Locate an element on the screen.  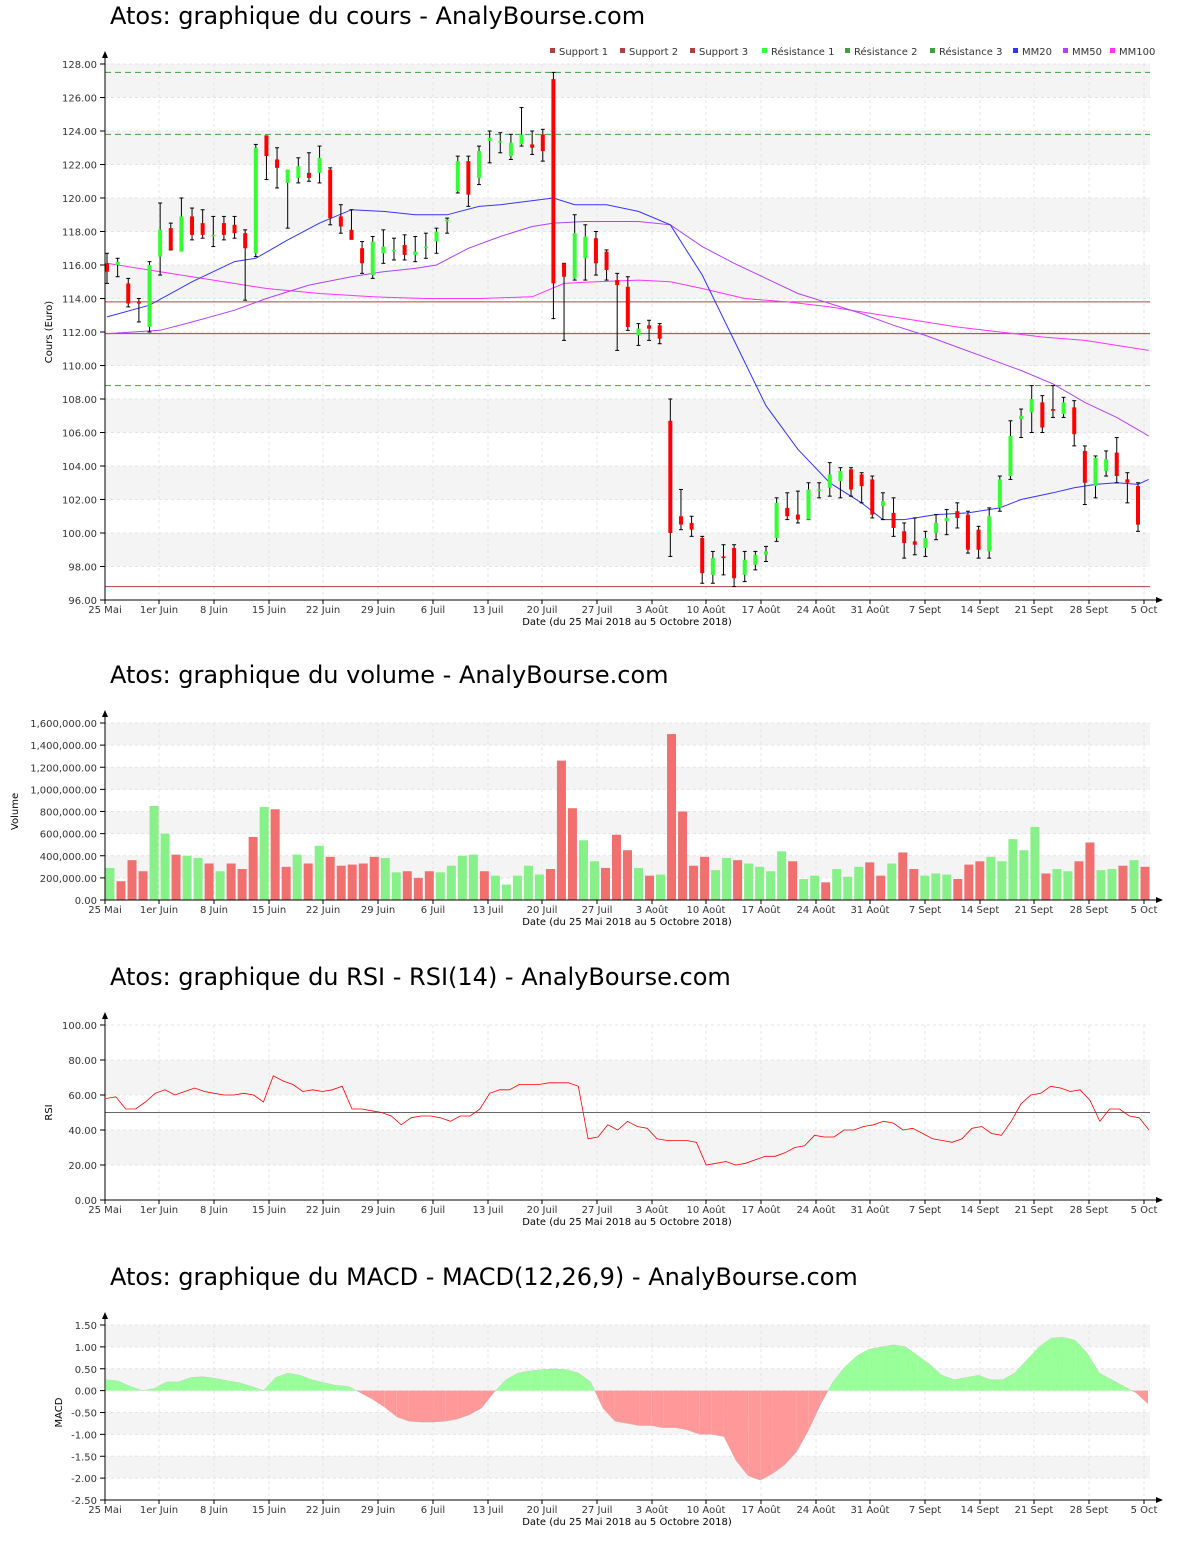
x-tick-label: 27 Juil is located at coordinates (597, 610).